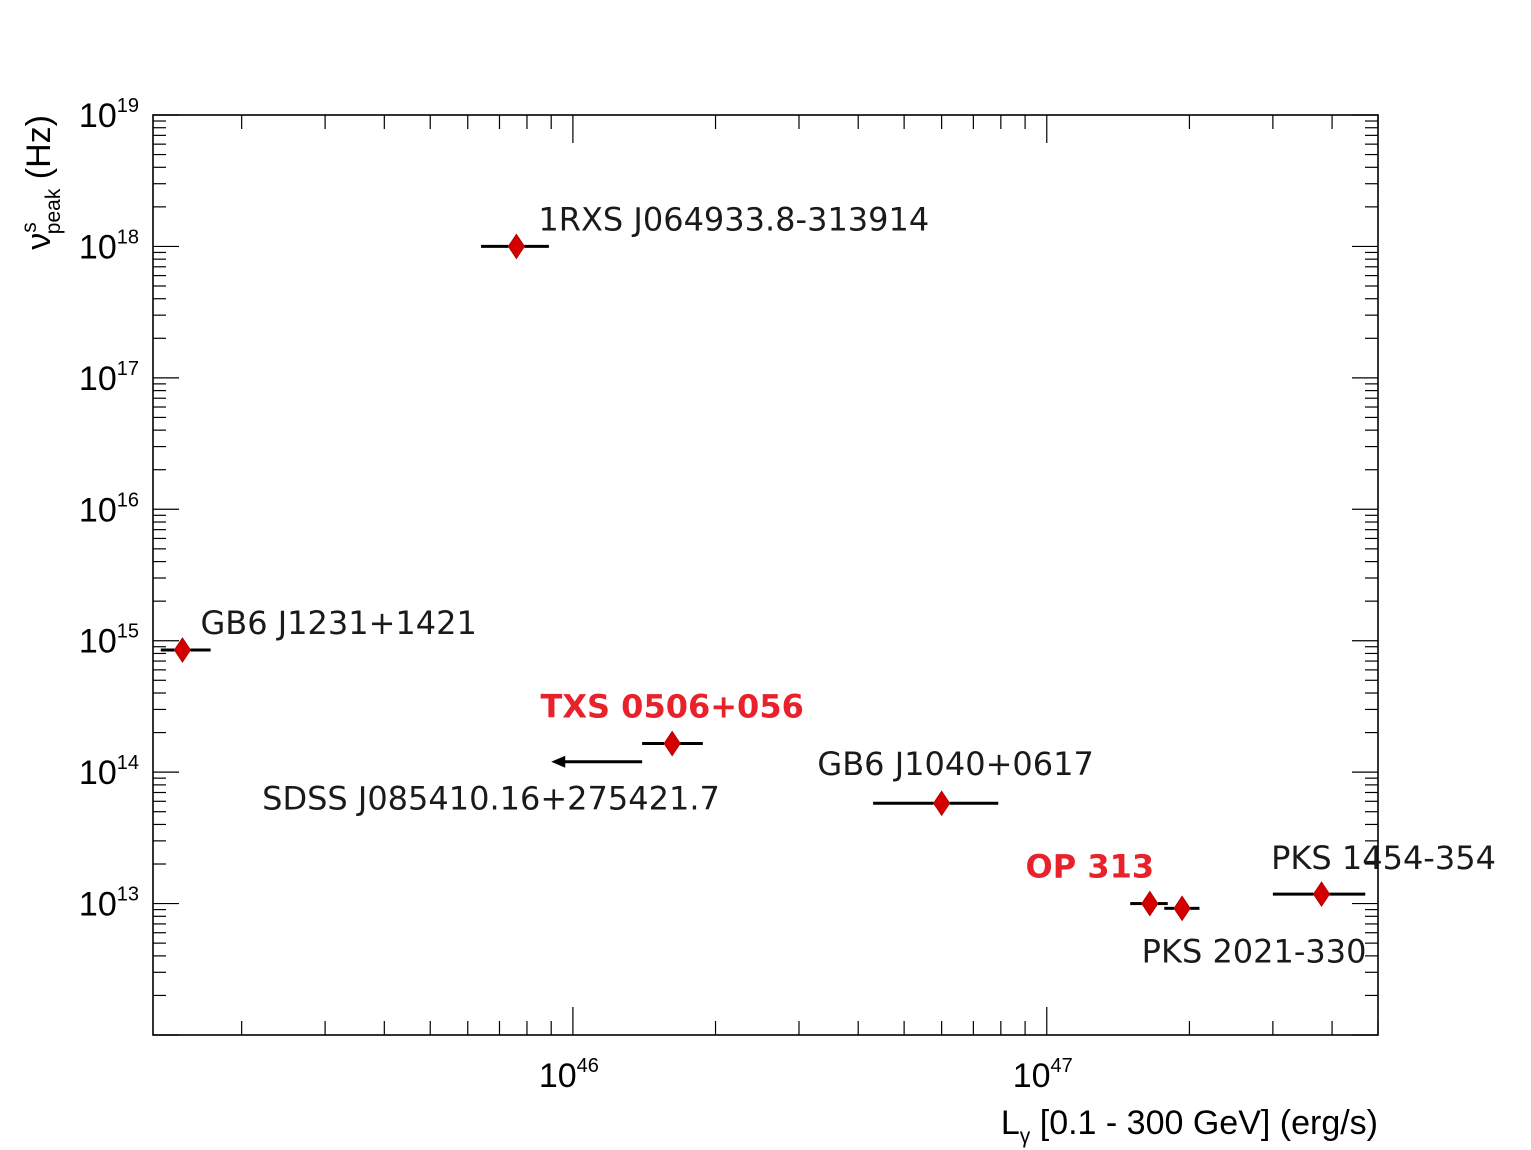 The width and height of the screenshot is (1531, 1150). I want to click on y-tick-label-exp: 19, so click(128, 106).